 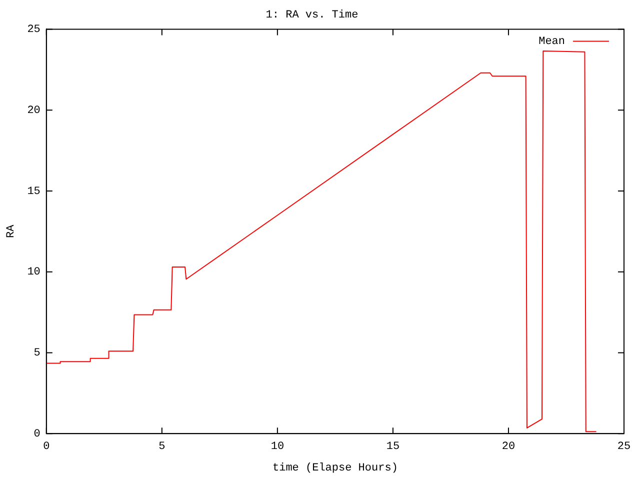 What do you see at coordinates (33, 192) in the screenshot?
I see `y-tick-label: 15` at bounding box center [33, 192].